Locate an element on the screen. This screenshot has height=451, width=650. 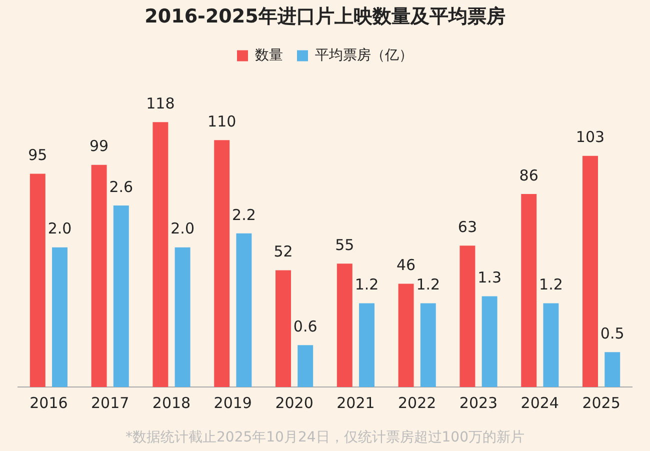
data-label: 103 is located at coordinates (590, 137).